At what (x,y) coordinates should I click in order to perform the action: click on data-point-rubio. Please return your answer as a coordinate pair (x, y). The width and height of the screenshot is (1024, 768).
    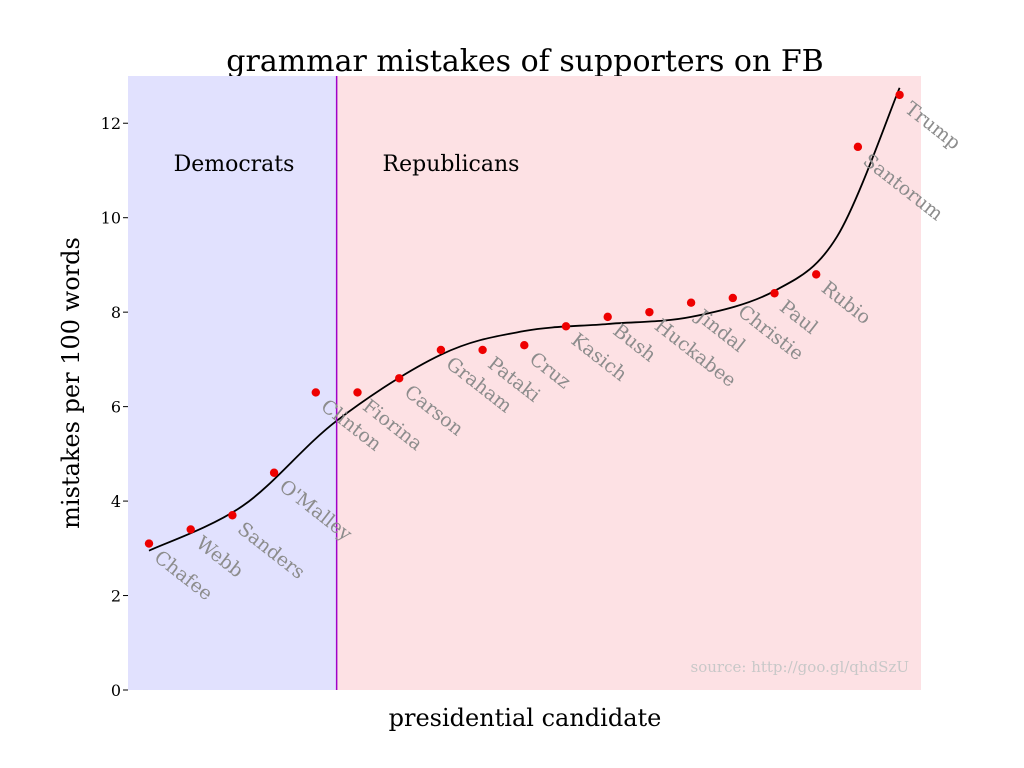
    Looking at the image, I should click on (816, 274).